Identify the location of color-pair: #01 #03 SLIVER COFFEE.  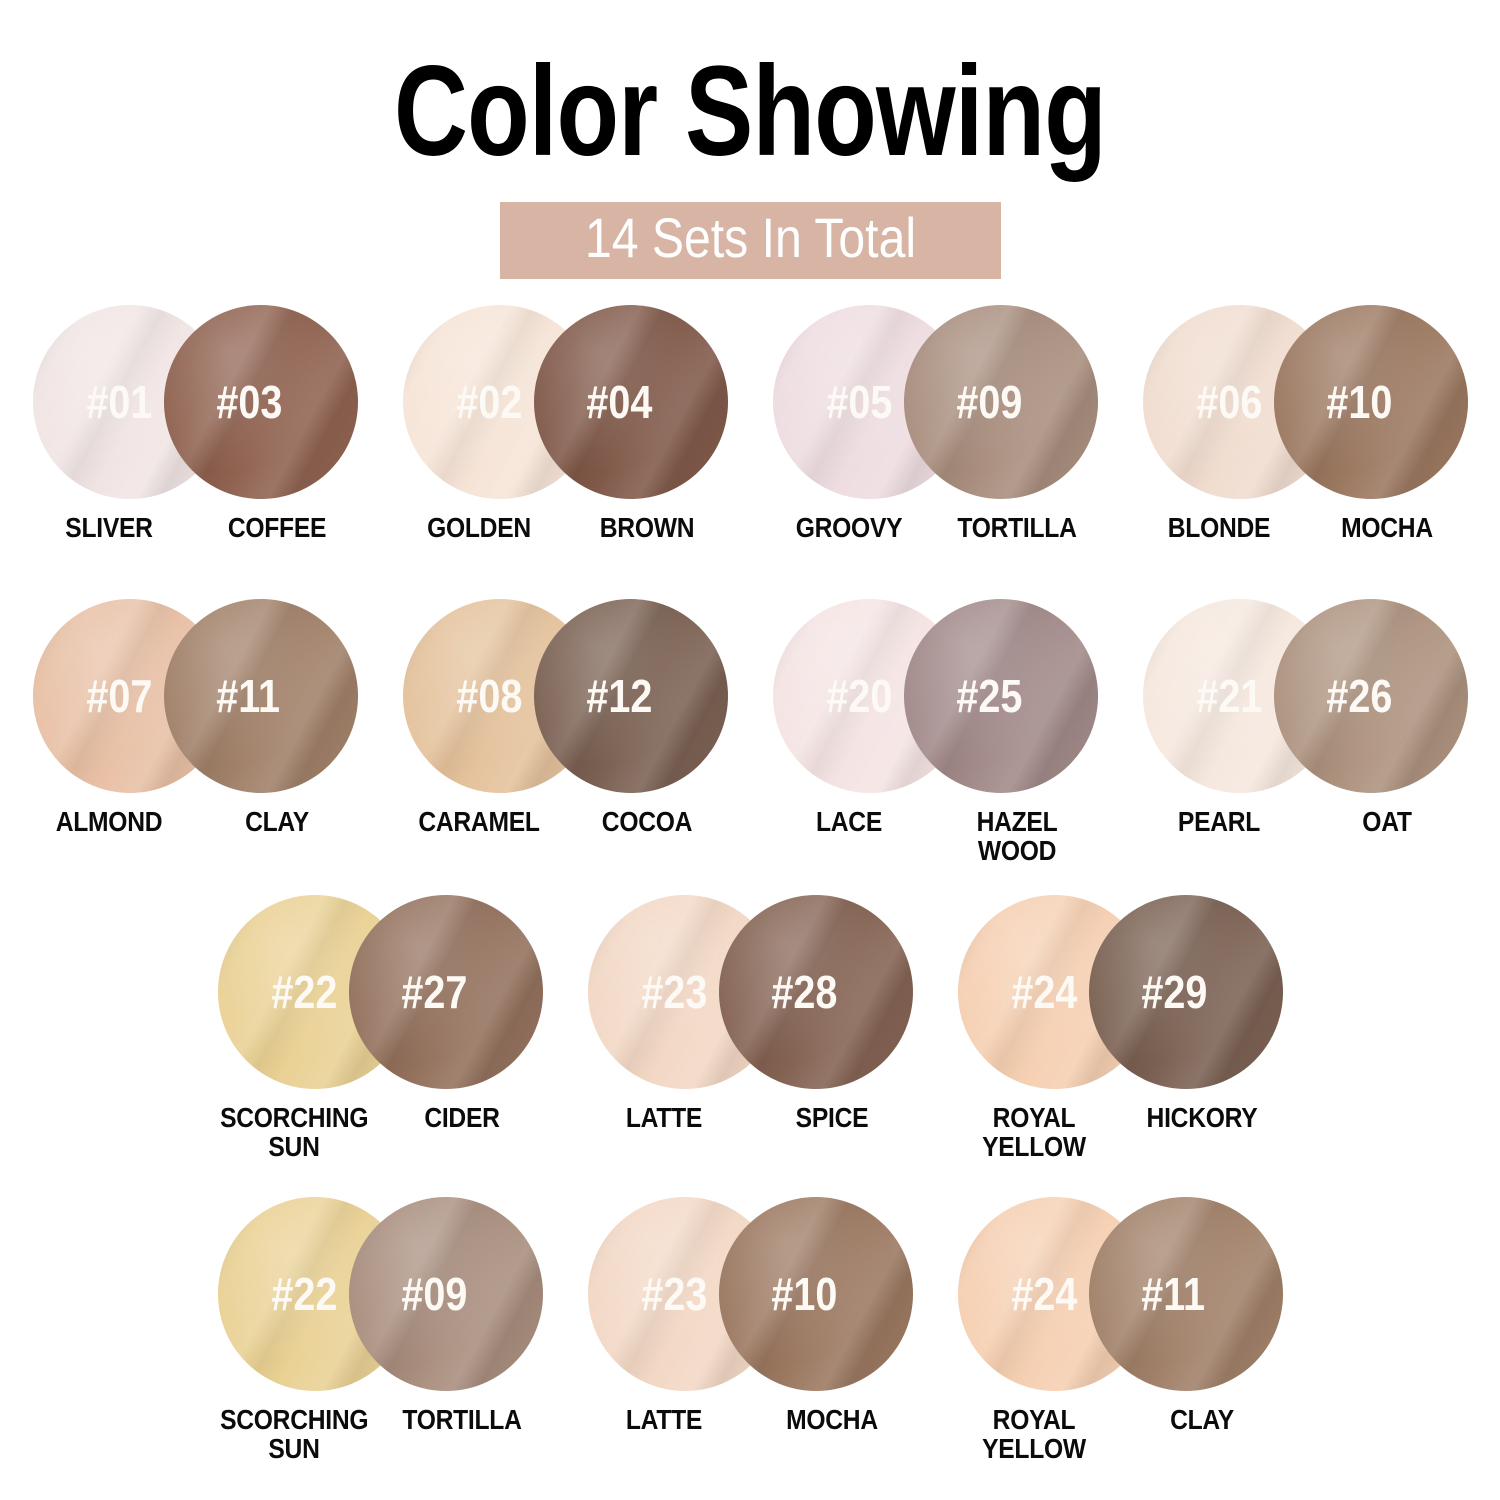
(195, 445).